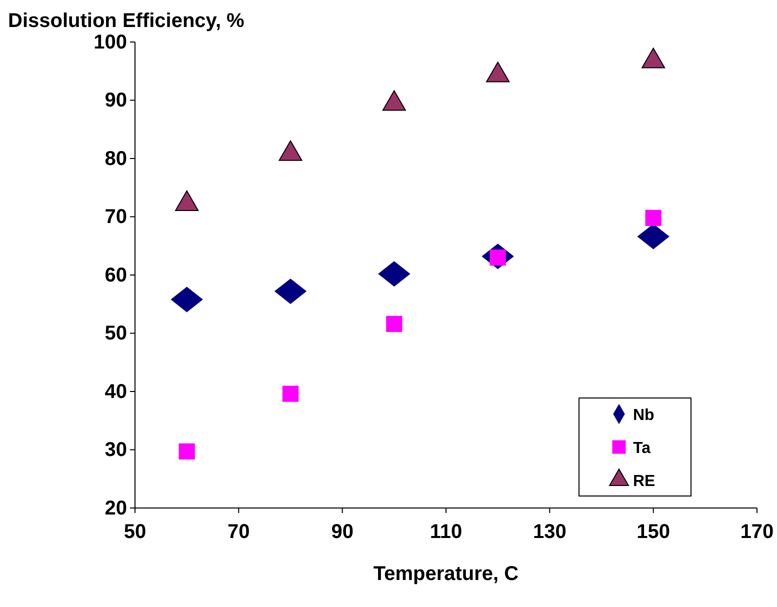 The width and height of the screenshot is (777, 607). Describe the element at coordinates (126, 21) in the screenshot. I see `y-axis-title: Dissolution Efficiency, %` at that location.